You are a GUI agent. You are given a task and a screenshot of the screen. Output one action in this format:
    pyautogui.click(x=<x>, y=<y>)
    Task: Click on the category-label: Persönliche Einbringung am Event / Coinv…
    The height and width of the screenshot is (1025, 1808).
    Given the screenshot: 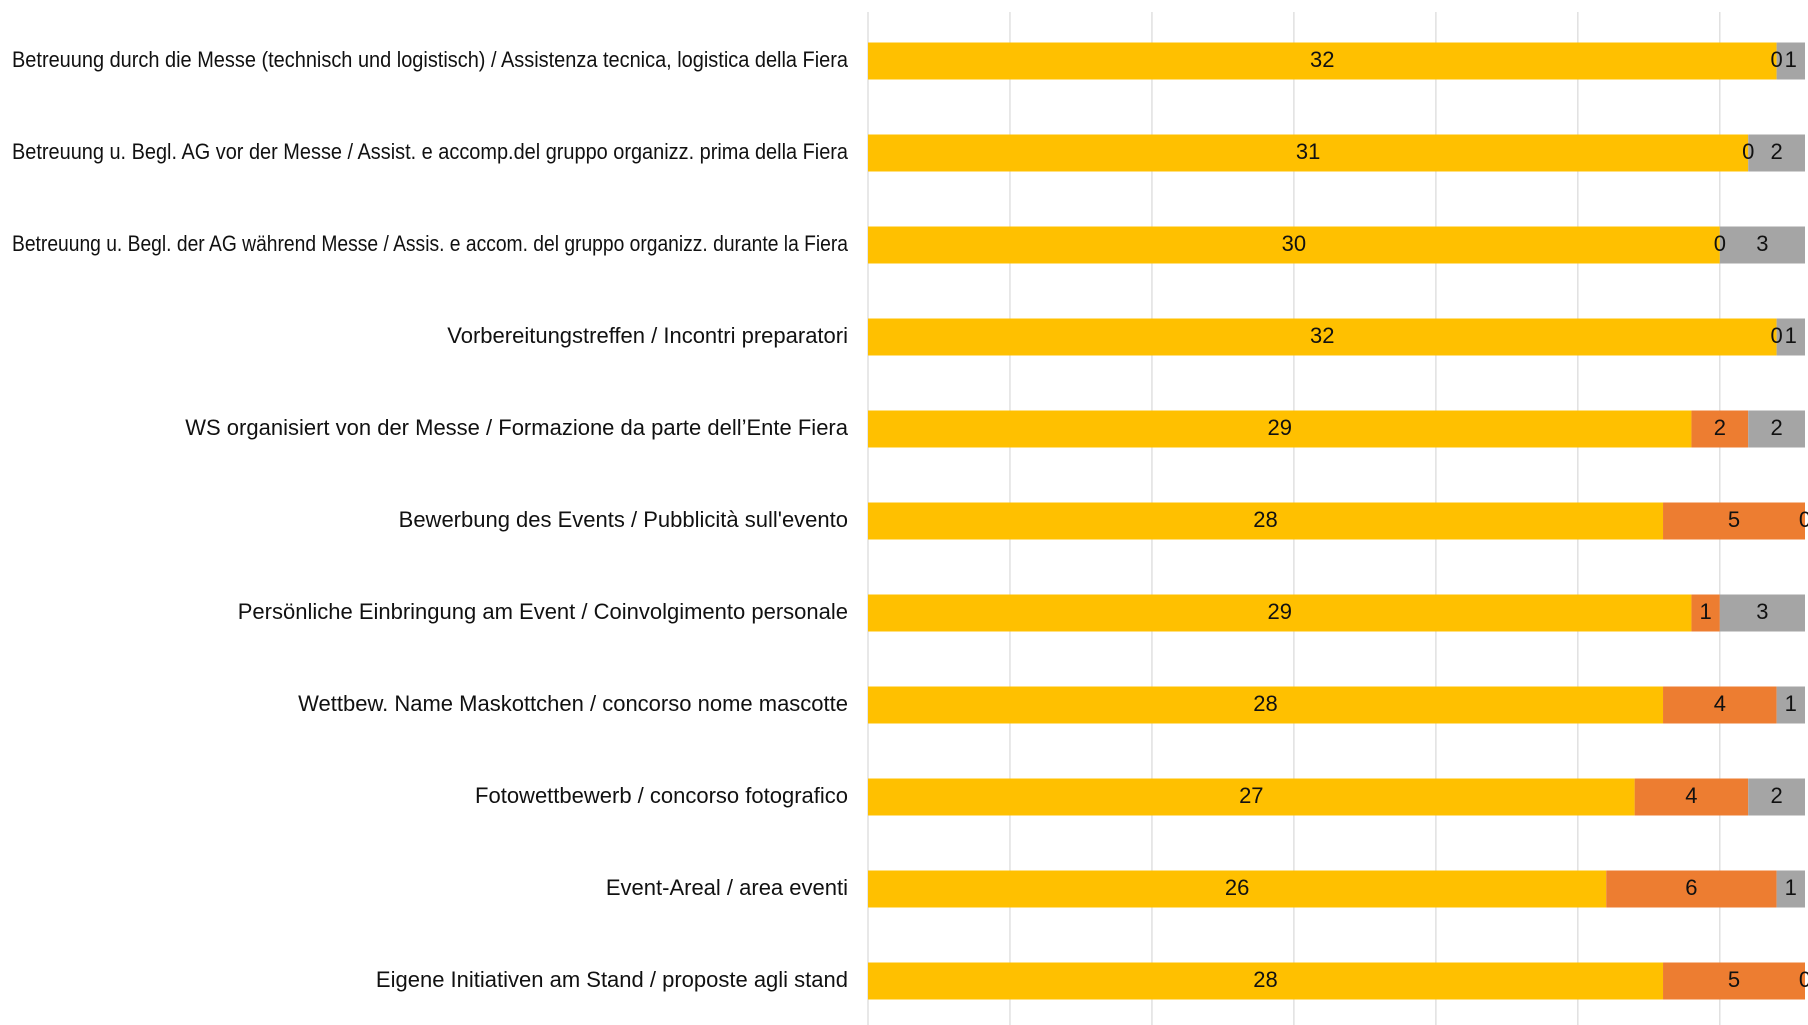 What is the action you would take?
    pyautogui.click(x=543, y=611)
    